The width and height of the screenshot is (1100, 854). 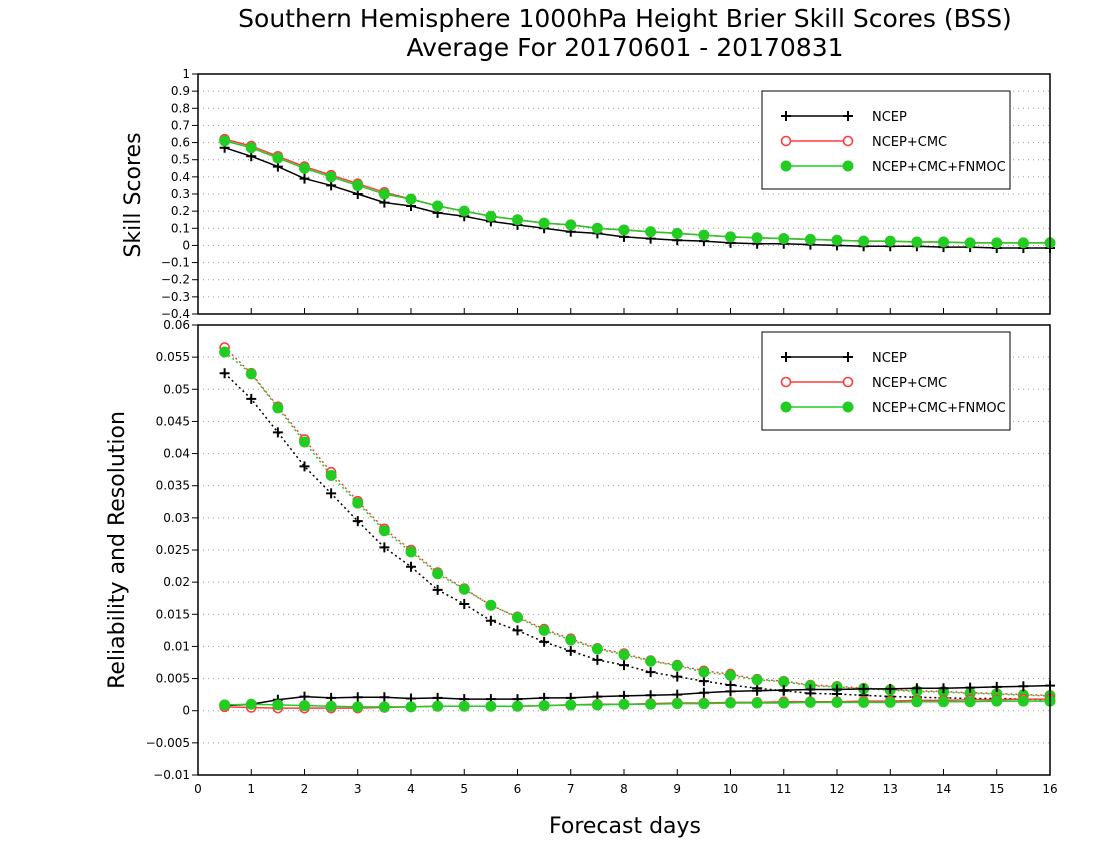 I want to click on x-tick-label: 10, so click(x=730, y=789).